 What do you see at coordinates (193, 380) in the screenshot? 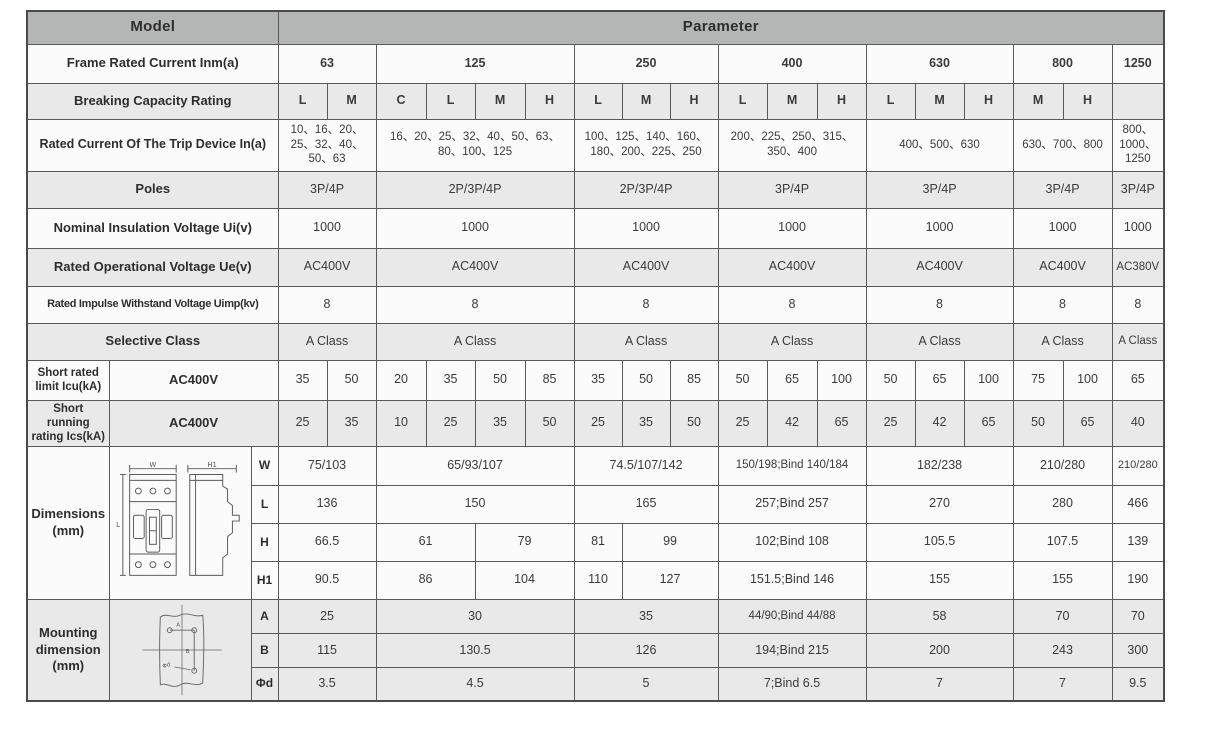
I see `icu-condition-cell: AC400V` at bounding box center [193, 380].